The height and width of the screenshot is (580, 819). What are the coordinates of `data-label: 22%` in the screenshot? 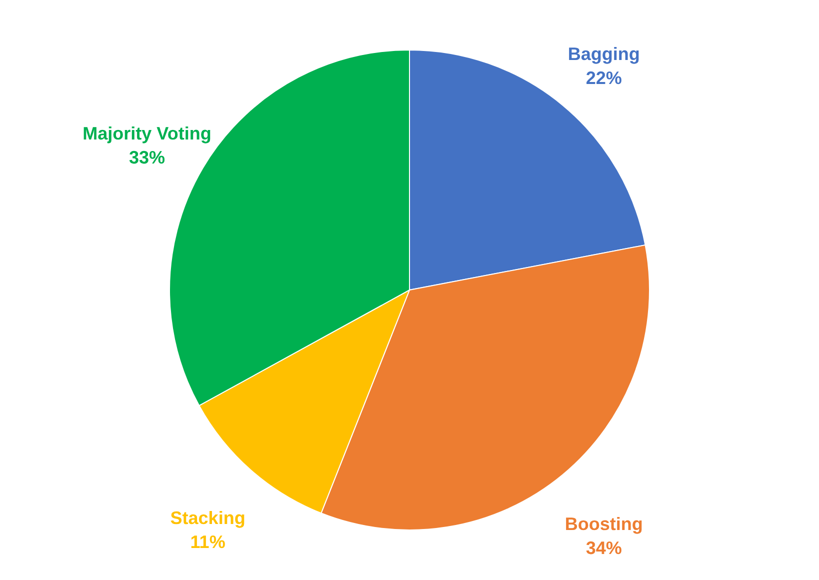 It's located at (604, 78).